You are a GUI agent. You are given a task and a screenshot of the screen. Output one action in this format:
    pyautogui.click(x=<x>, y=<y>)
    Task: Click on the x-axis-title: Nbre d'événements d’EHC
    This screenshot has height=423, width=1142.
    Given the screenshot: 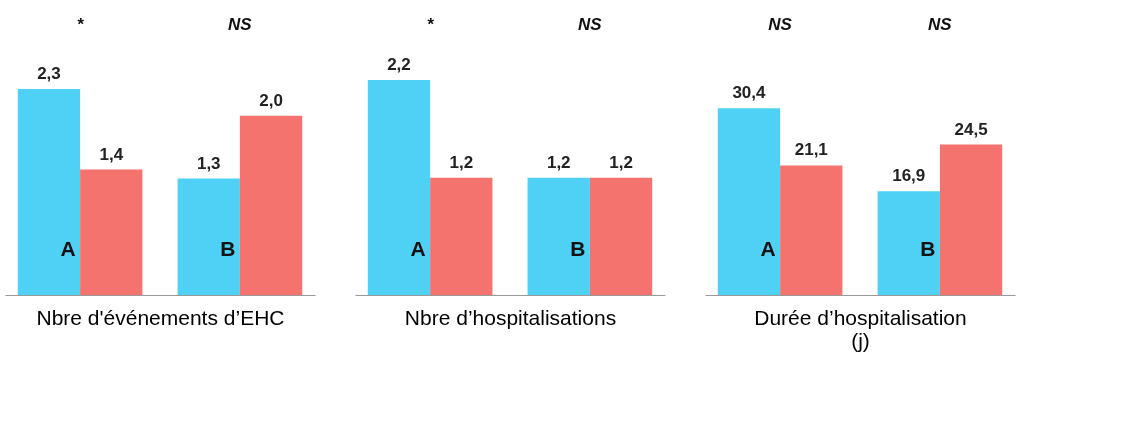 What is the action you would take?
    pyautogui.click(x=160, y=317)
    